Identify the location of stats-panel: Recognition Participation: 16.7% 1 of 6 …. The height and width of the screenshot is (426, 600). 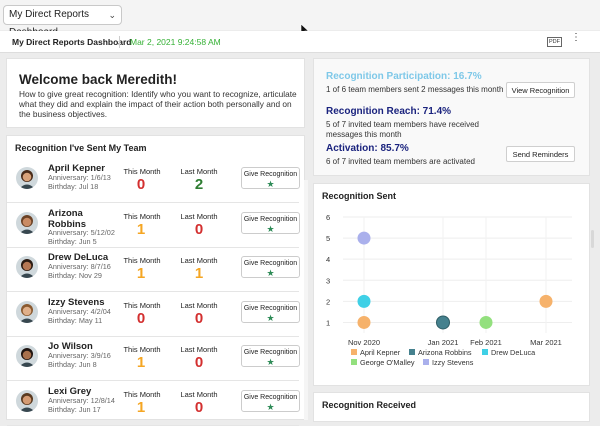
(451, 117).